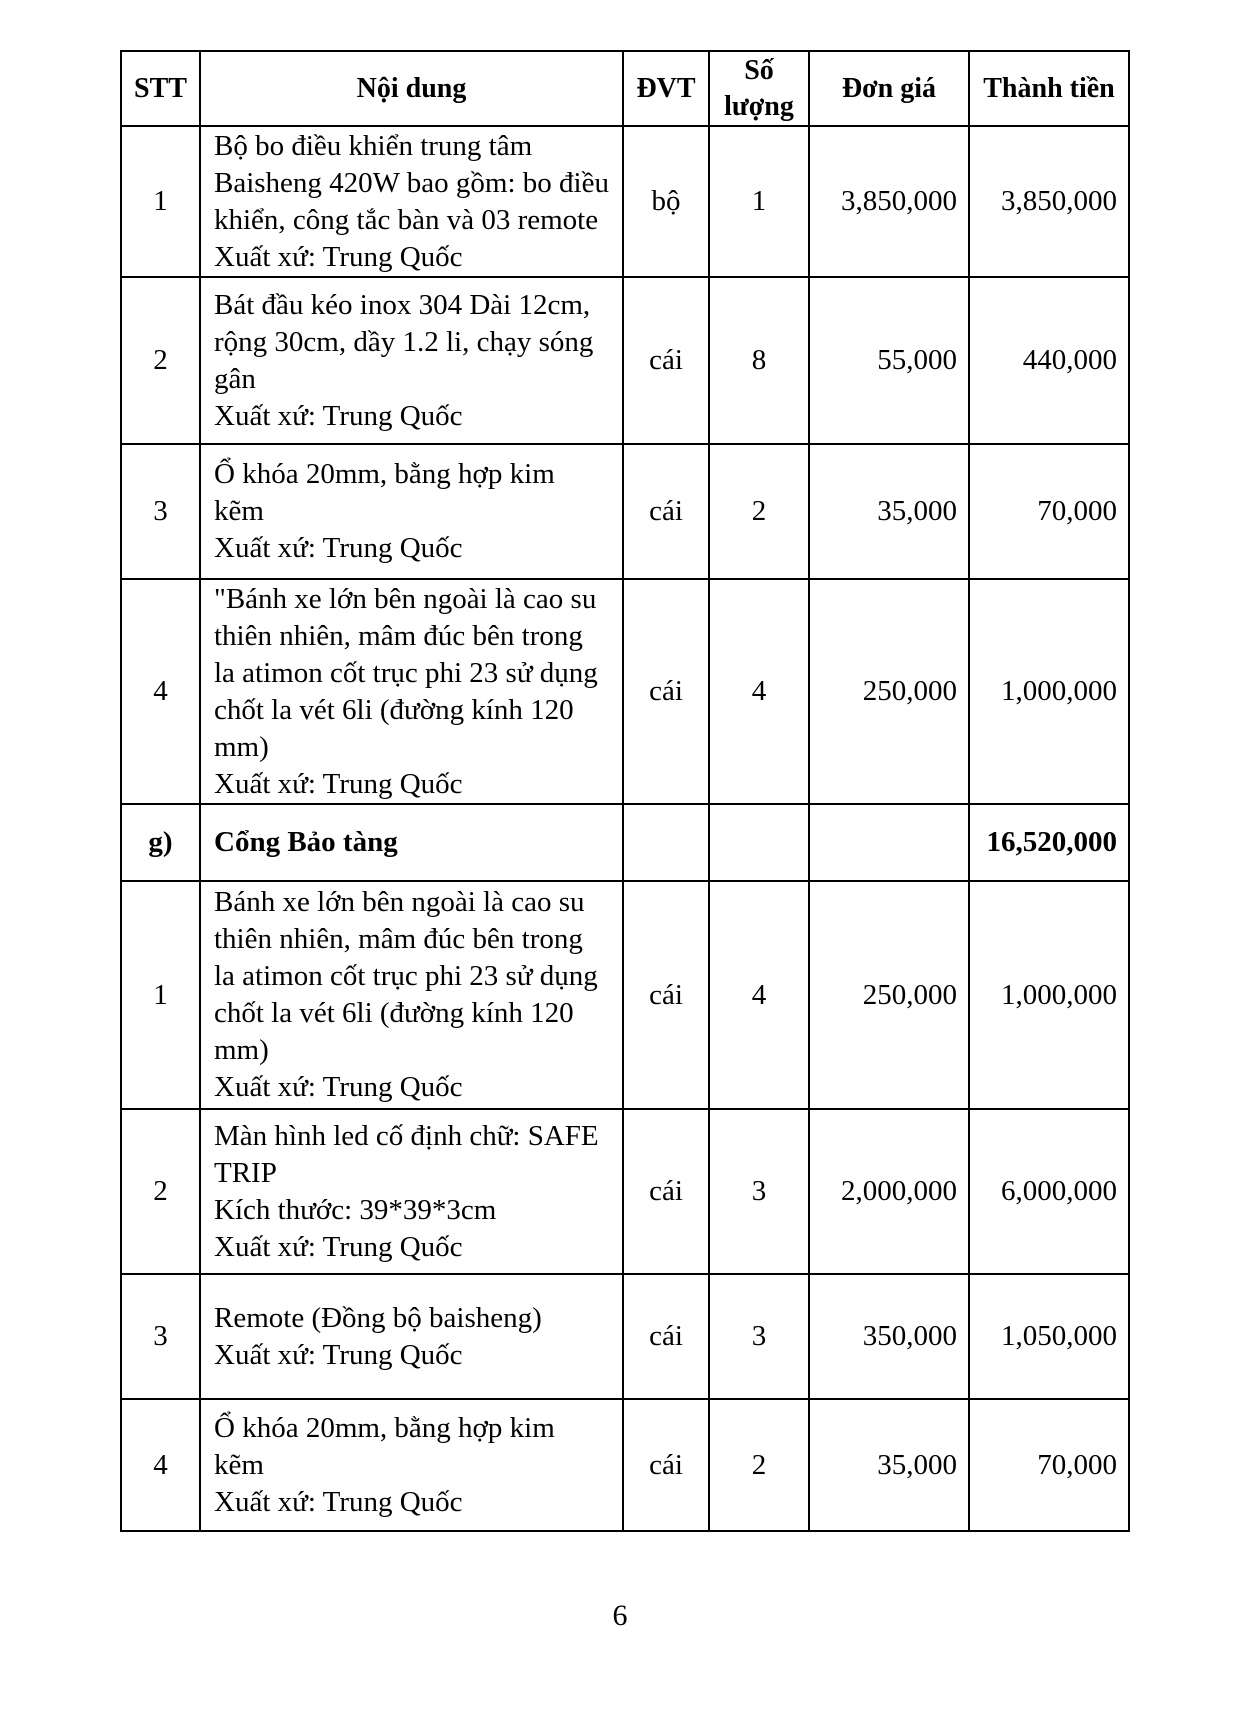 This screenshot has height=1713, width=1240. What do you see at coordinates (1049, 201) in the screenshot?
I see `cell-amount: 3,850,000` at bounding box center [1049, 201].